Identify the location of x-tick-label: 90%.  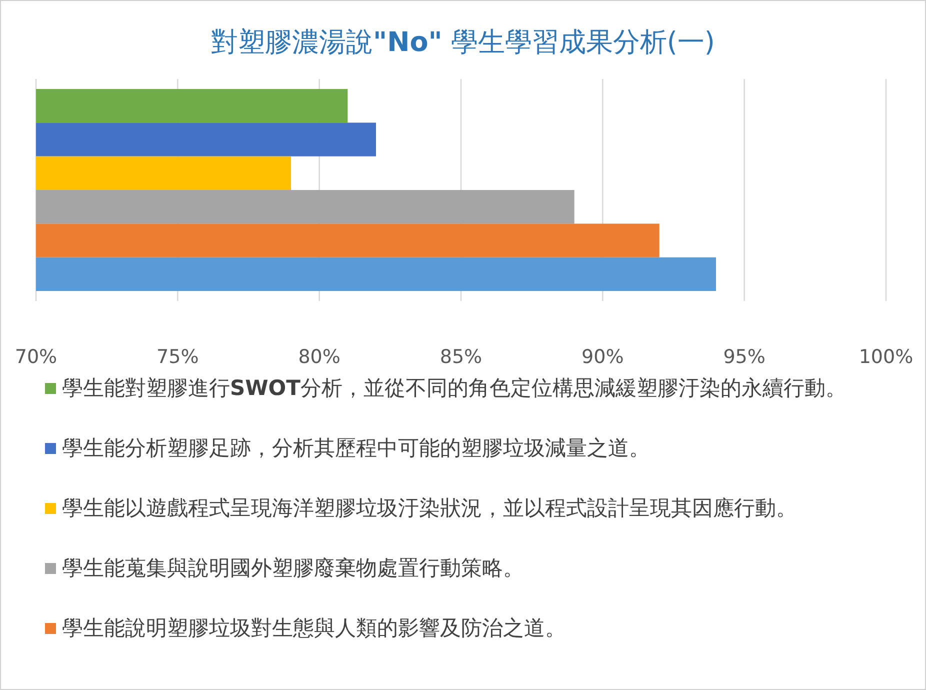
(603, 357).